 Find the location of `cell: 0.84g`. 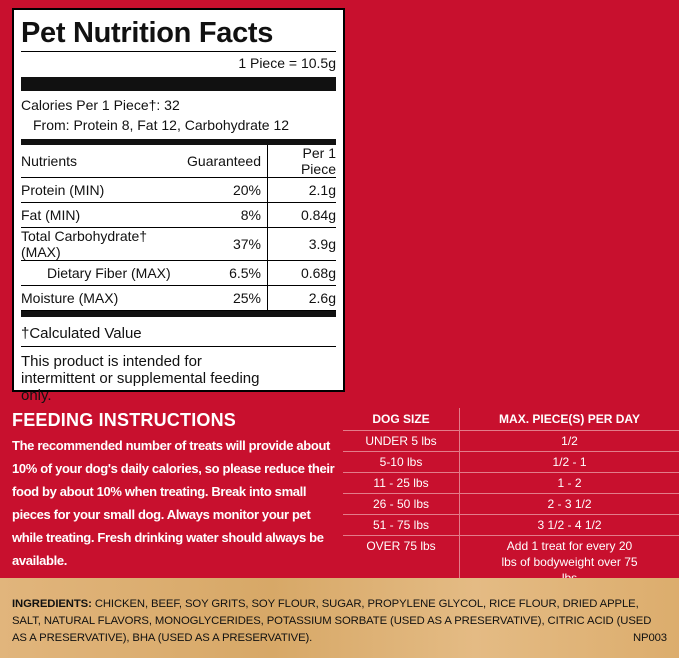

cell: 0.84g is located at coordinates (301, 215).